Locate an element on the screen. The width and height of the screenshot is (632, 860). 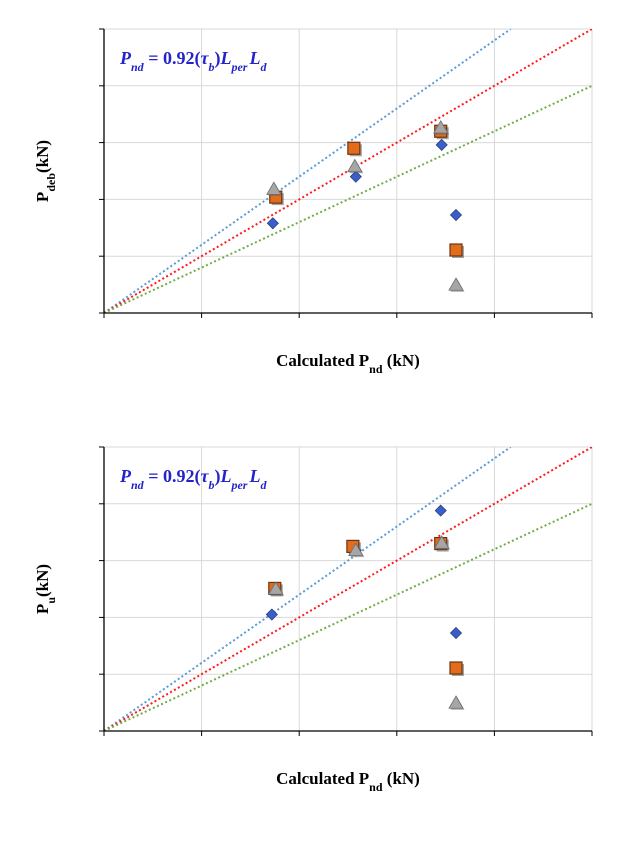
data-point-square is located at coordinates (354, 148).